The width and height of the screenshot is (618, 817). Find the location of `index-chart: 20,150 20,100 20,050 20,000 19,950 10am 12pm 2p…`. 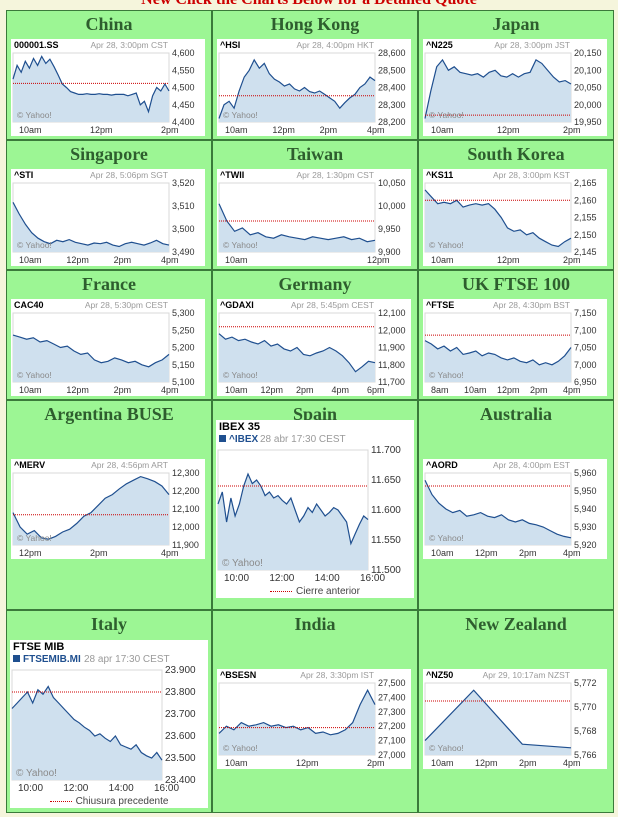

index-chart: 20,150 20,100 20,050 20,000 19,950 10am 12pm 2p… is located at coordinates (515, 87).